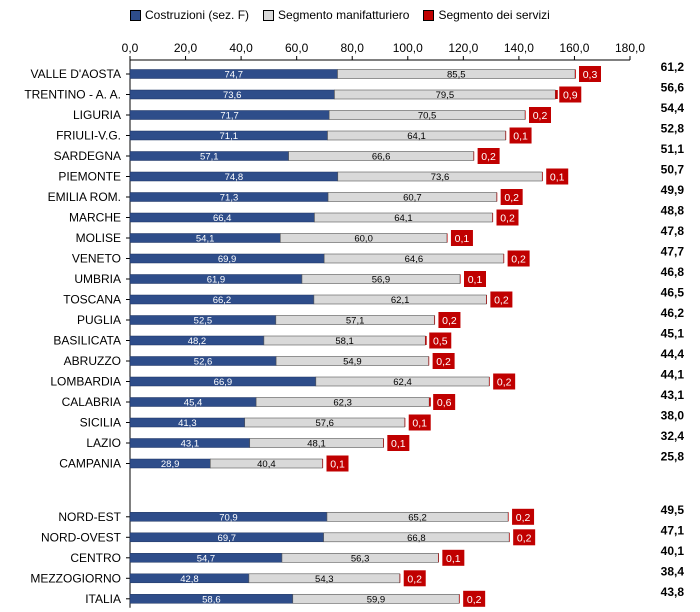  What do you see at coordinates (456, 75) in the screenshot?
I see `bar-manifatturiero-label: 85,5` at bounding box center [456, 75].